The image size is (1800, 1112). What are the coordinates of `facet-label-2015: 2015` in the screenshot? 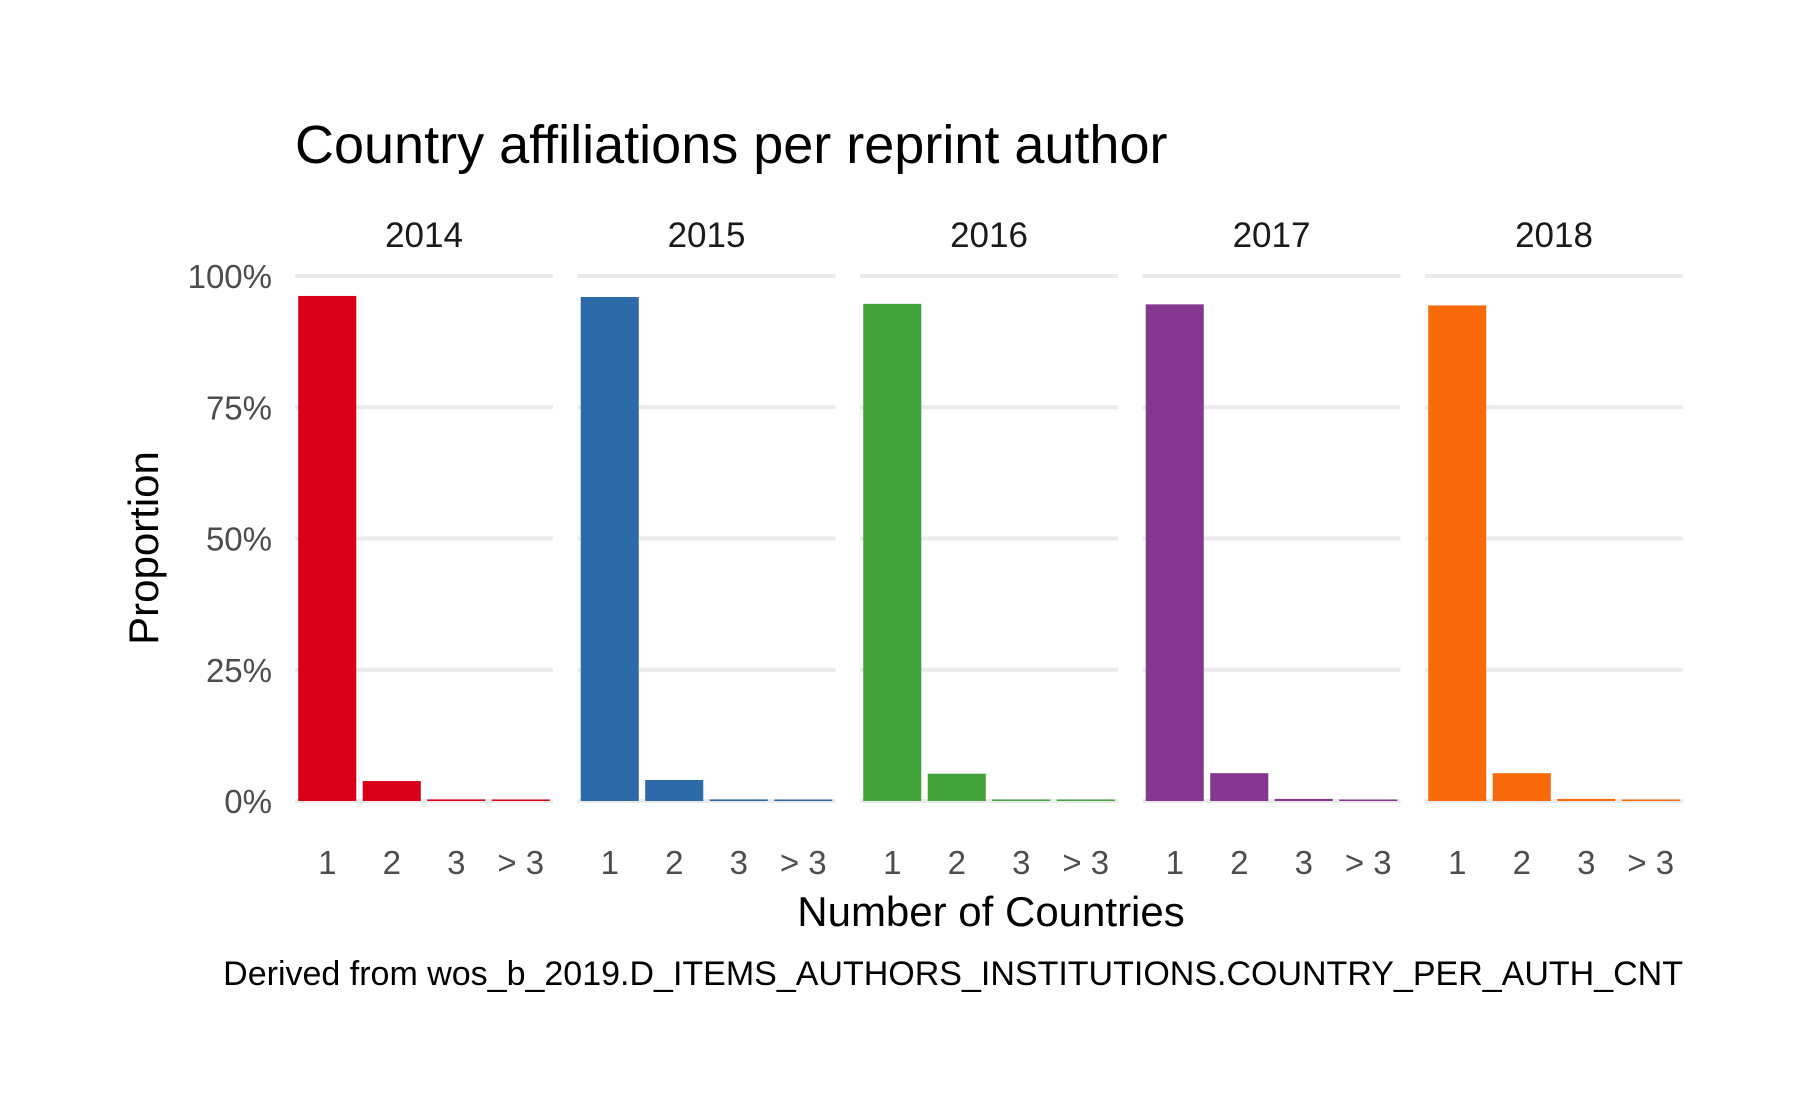 It's located at (707, 235).